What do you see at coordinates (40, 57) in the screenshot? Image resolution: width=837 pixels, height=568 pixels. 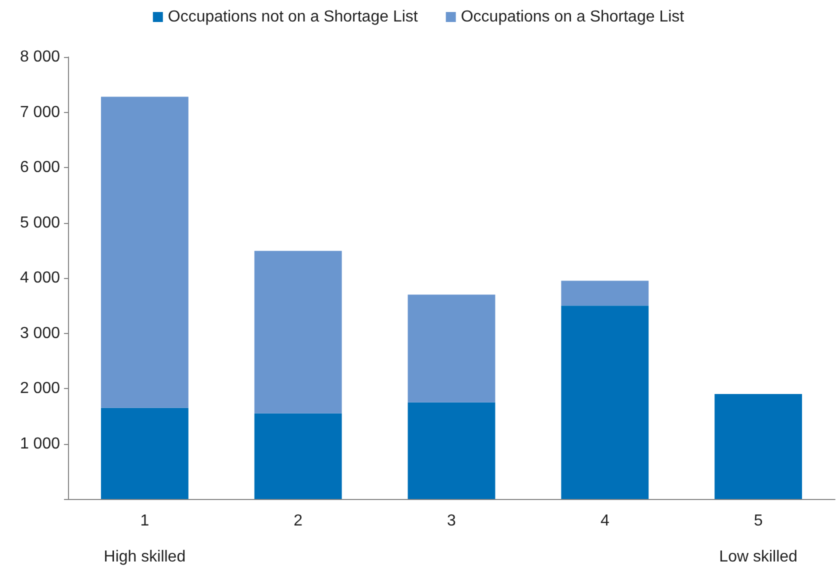 I see `y-tick-label: 8 000` at bounding box center [40, 57].